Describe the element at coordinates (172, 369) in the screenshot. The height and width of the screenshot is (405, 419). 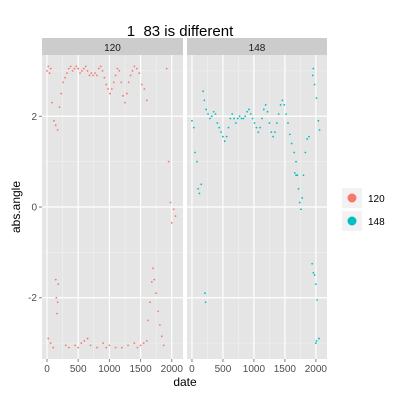
I see `x-tick-label-120: 2000` at that location.